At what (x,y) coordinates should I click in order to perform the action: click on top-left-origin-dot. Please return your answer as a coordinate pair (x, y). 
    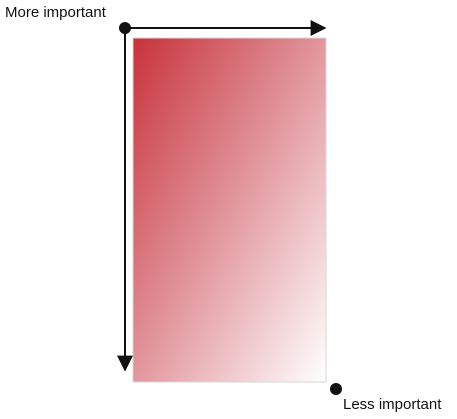
    Looking at the image, I should click on (125, 28).